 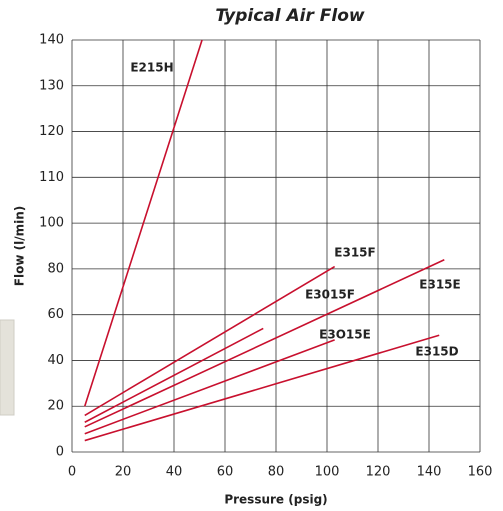 I want to click on chart-title: Typical Air Flow, so click(x=290, y=16).